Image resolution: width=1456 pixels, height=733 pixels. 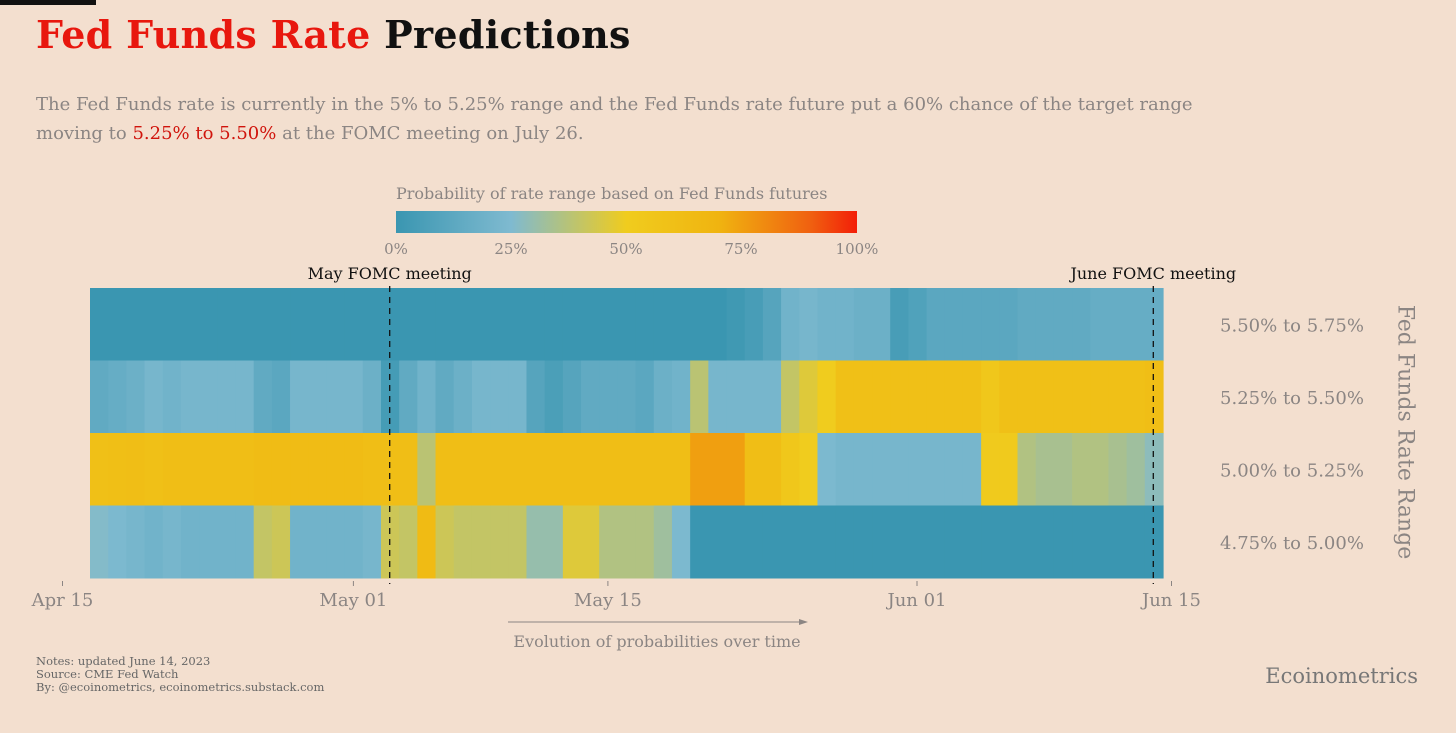 I want to click on fomc-meeting-label: May FOMC meeting, so click(x=390, y=273).